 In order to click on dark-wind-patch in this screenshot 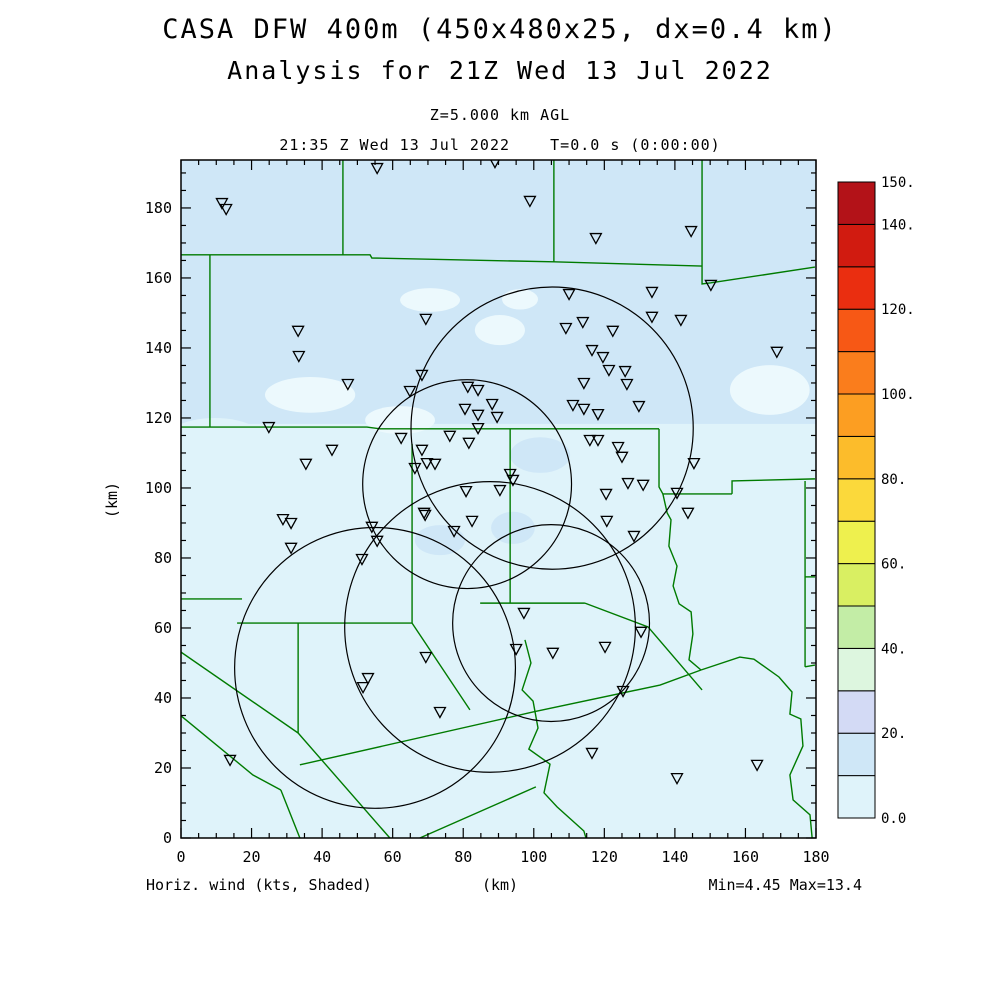, I will do `click(540, 455)`.